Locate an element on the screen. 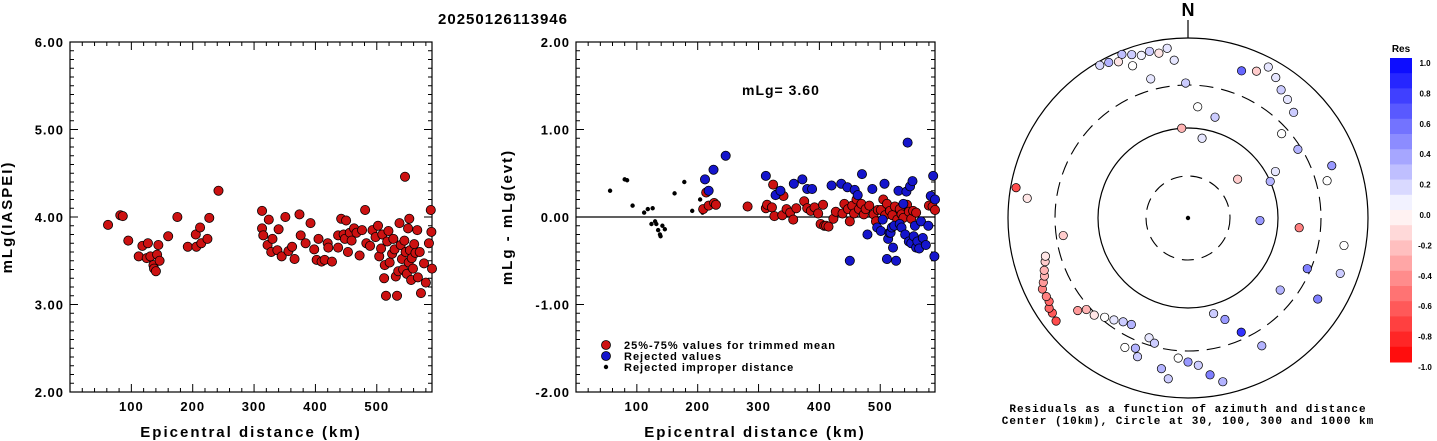  colorbar-swatches is located at coordinates (1401, 210).